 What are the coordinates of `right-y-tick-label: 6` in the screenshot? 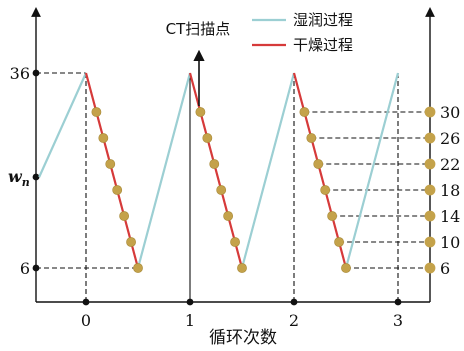 It's located at (445, 268).